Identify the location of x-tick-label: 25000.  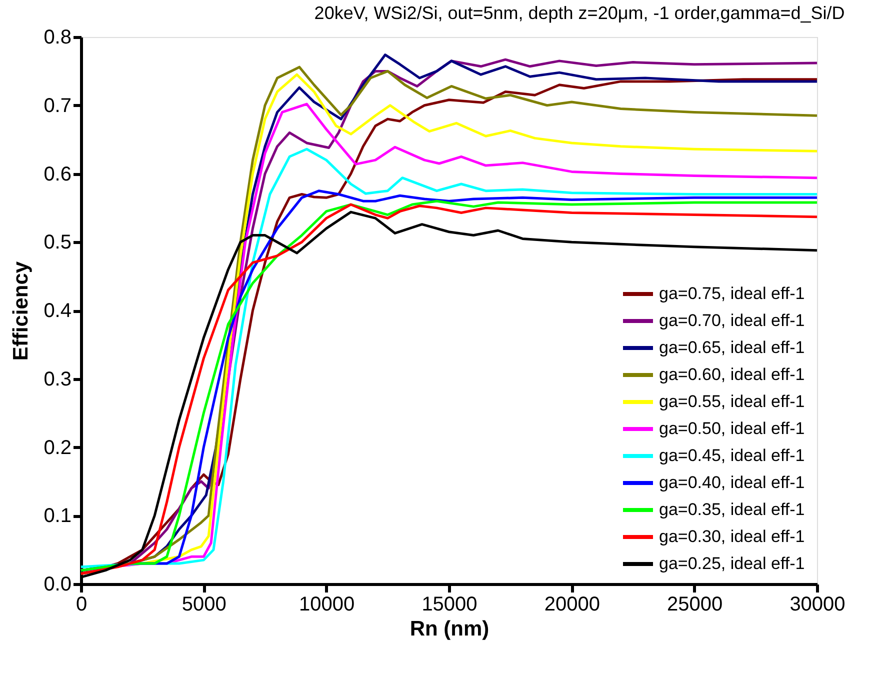
(695, 605).